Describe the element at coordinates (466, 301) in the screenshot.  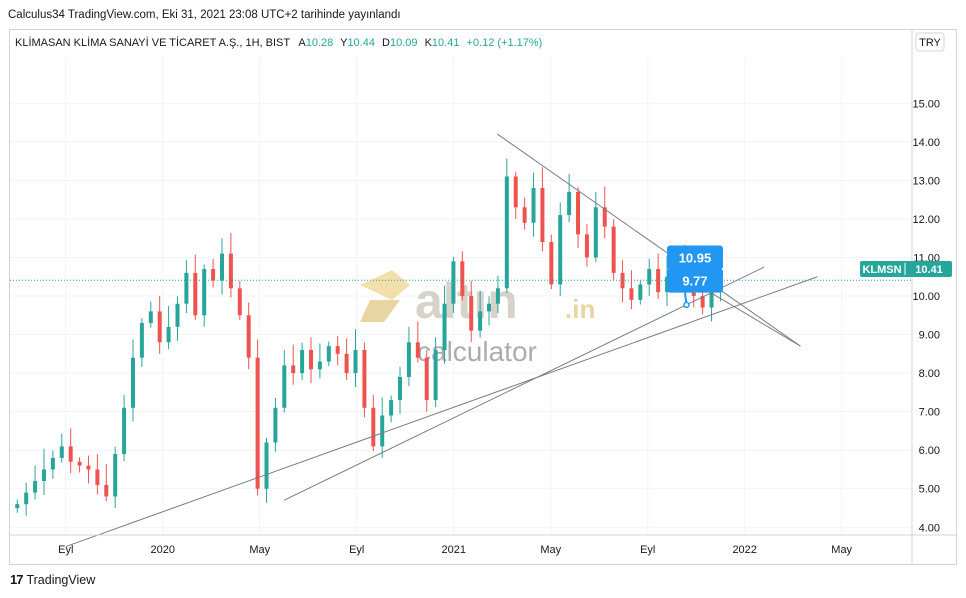
I see `watermark-brand: altın` at that location.